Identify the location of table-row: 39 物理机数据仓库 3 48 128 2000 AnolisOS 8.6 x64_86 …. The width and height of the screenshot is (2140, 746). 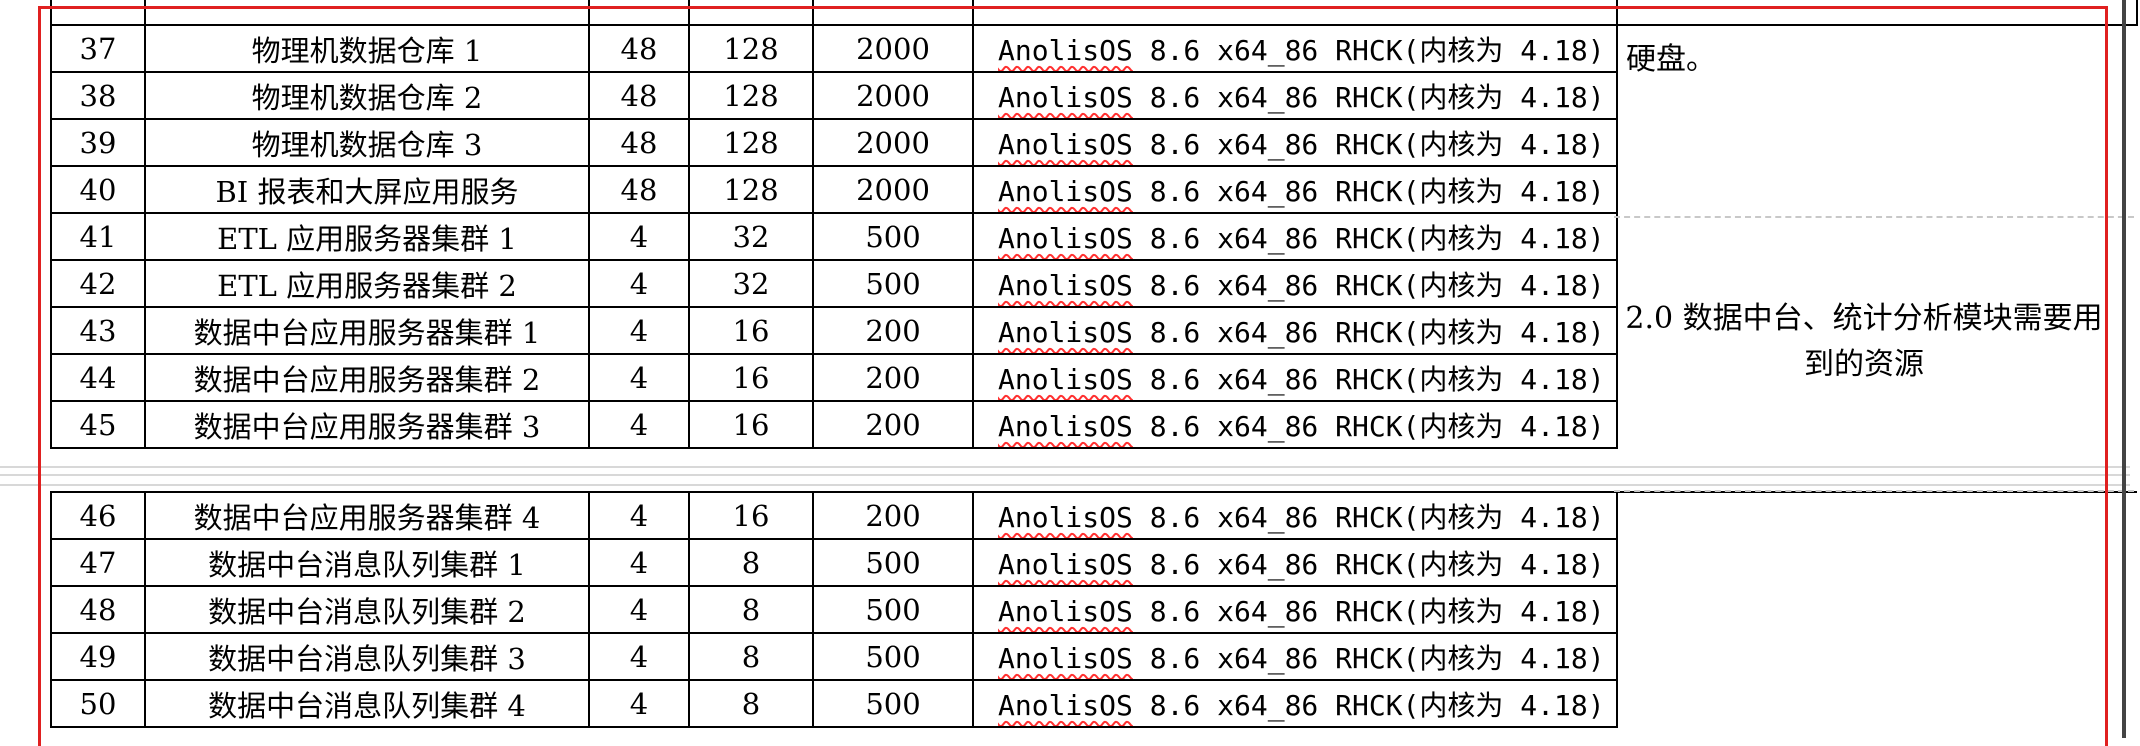
(1093, 142).